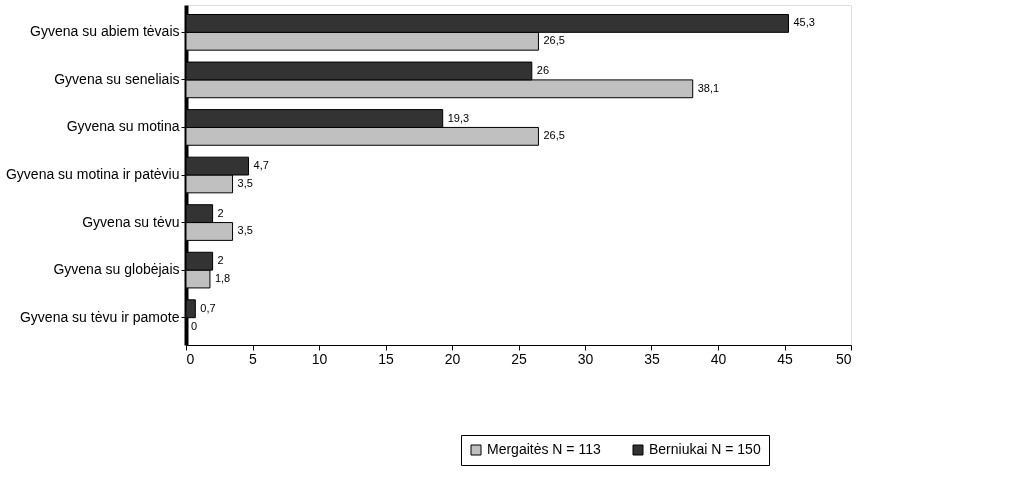 The width and height of the screenshot is (1016, 500). Describe the element at coordinates (804, 22) in the screenshot. I see `data-label: 45,3` at that location.